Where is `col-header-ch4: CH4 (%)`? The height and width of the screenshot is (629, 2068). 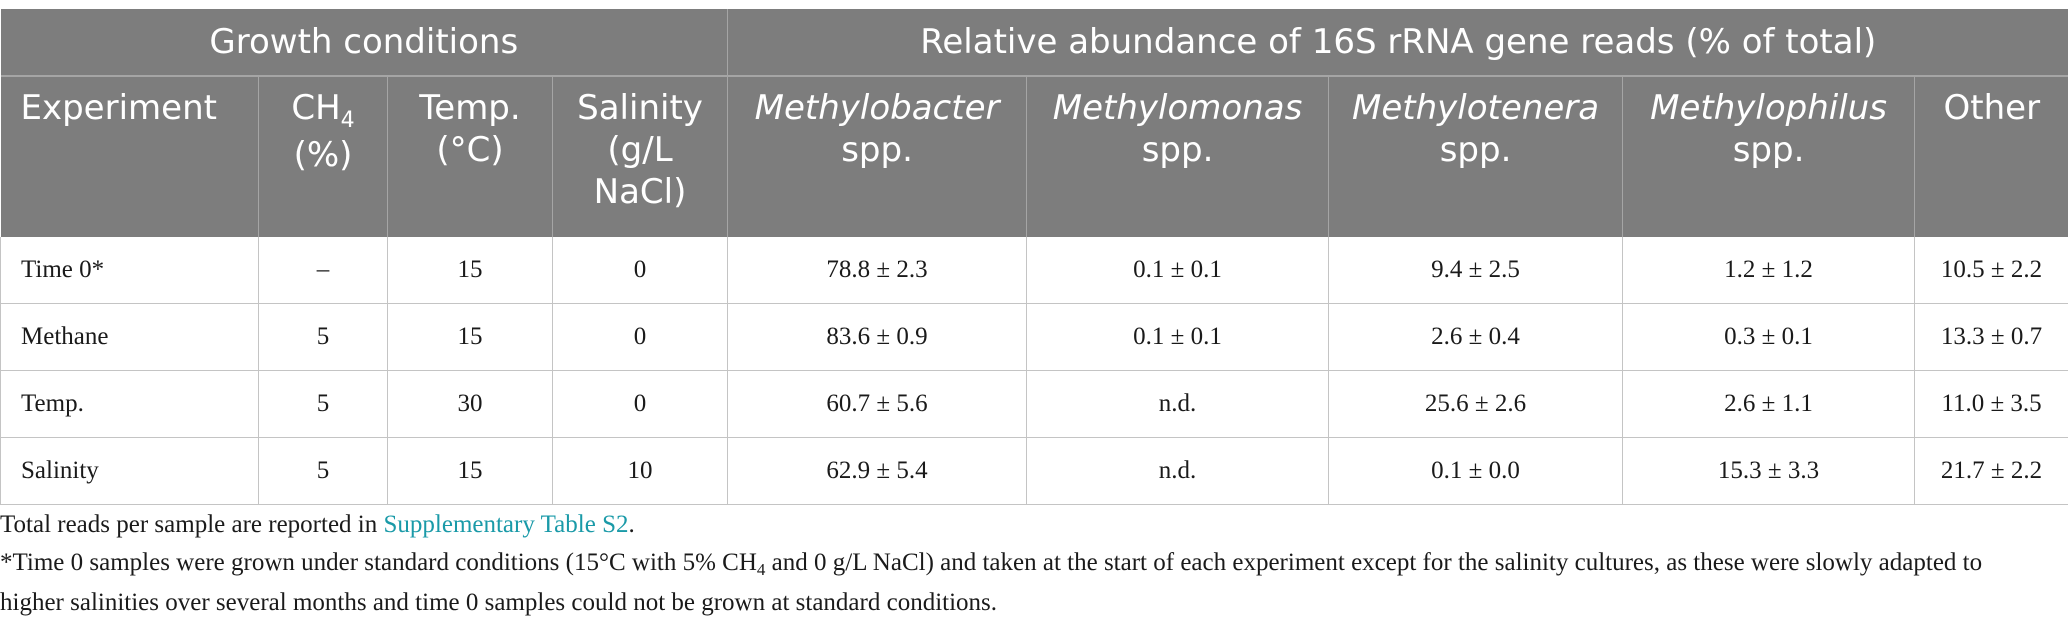 col-header-ch4: CH4 (%) is located at coordinates (323, 156).